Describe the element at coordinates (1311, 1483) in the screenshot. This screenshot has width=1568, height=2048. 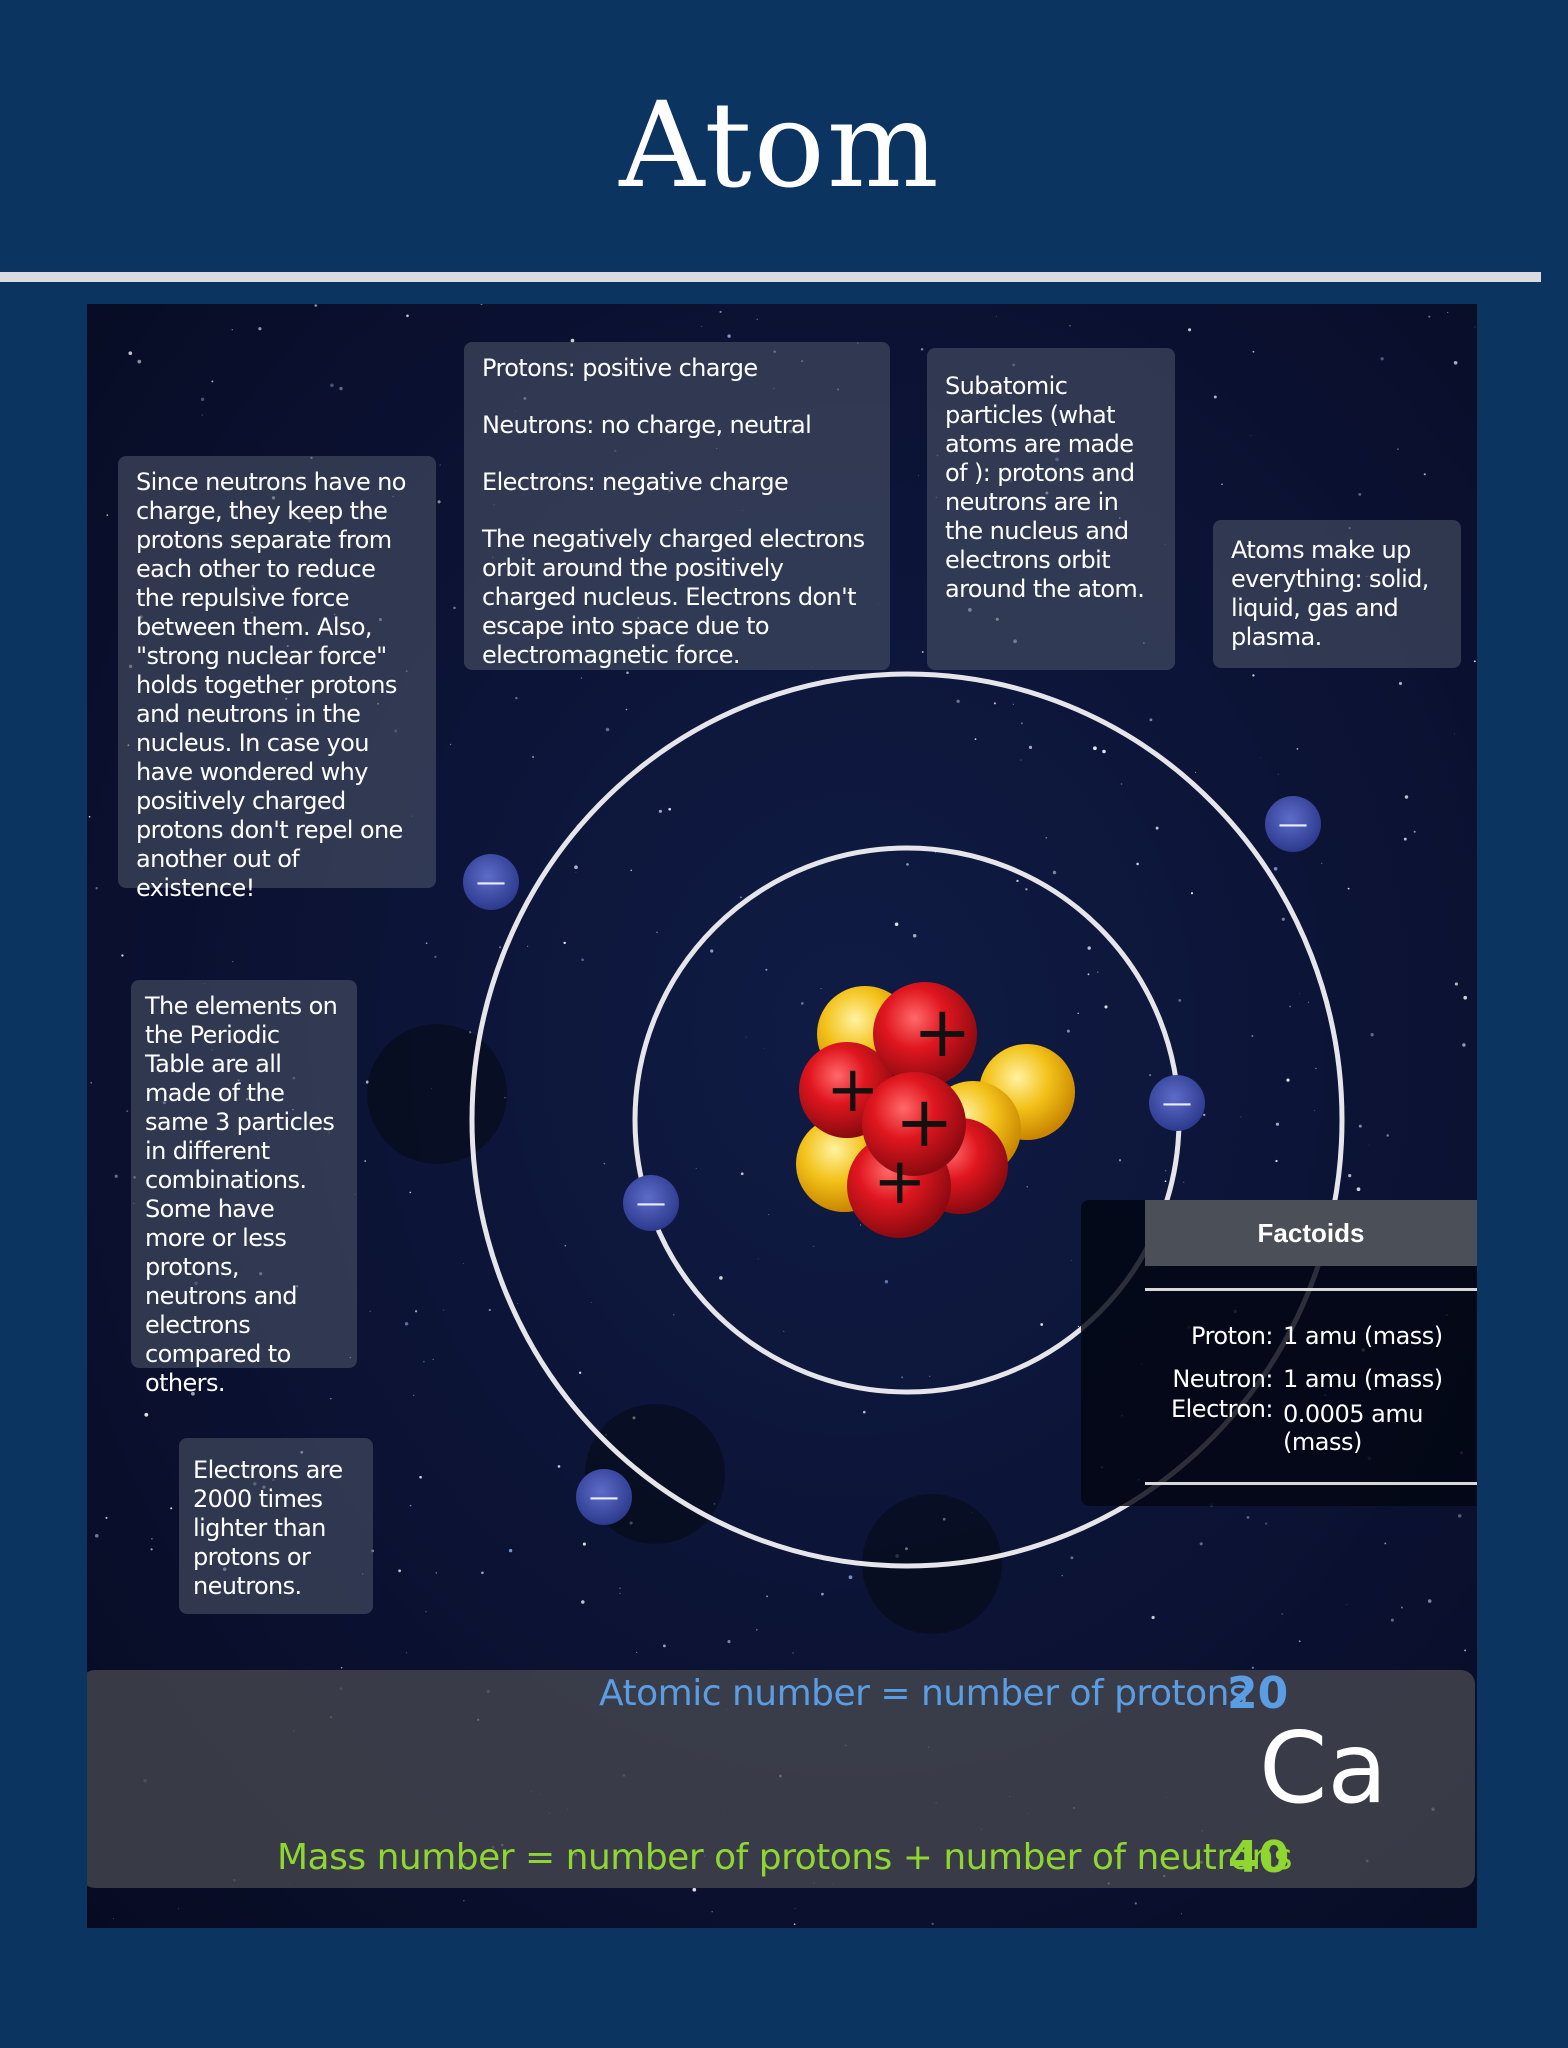
I see `factoids-bottom-rule` at that location.